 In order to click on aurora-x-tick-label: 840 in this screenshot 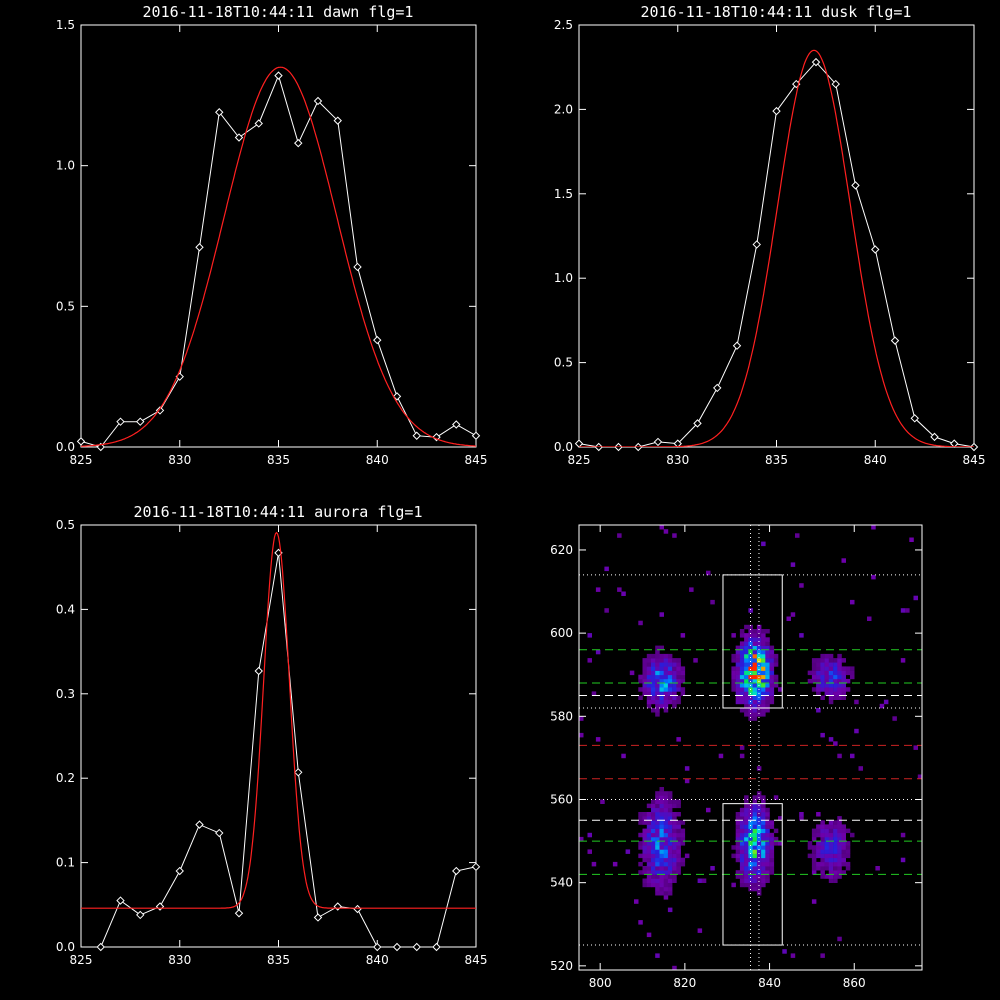, I will do `click(377, 960)`.